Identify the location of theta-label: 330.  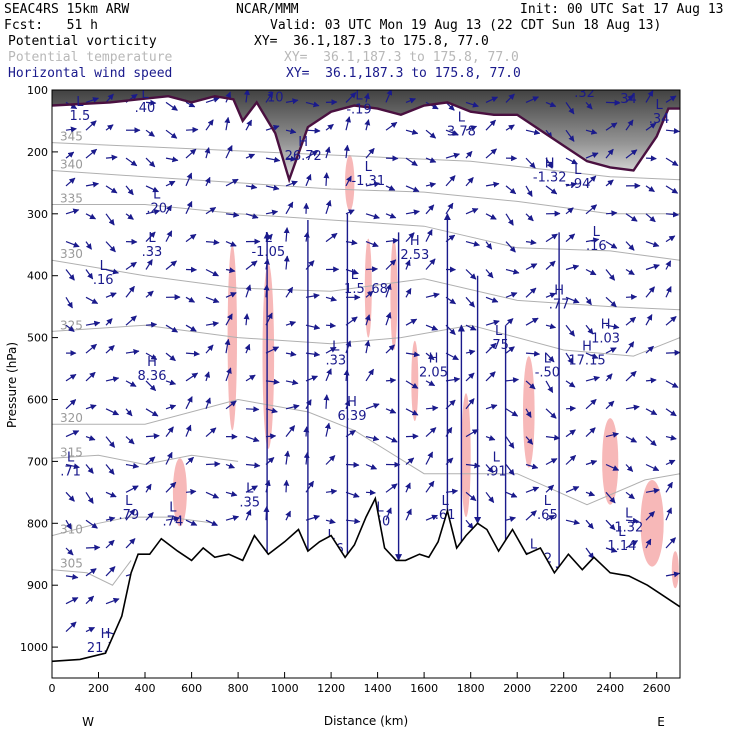
(71, 254).